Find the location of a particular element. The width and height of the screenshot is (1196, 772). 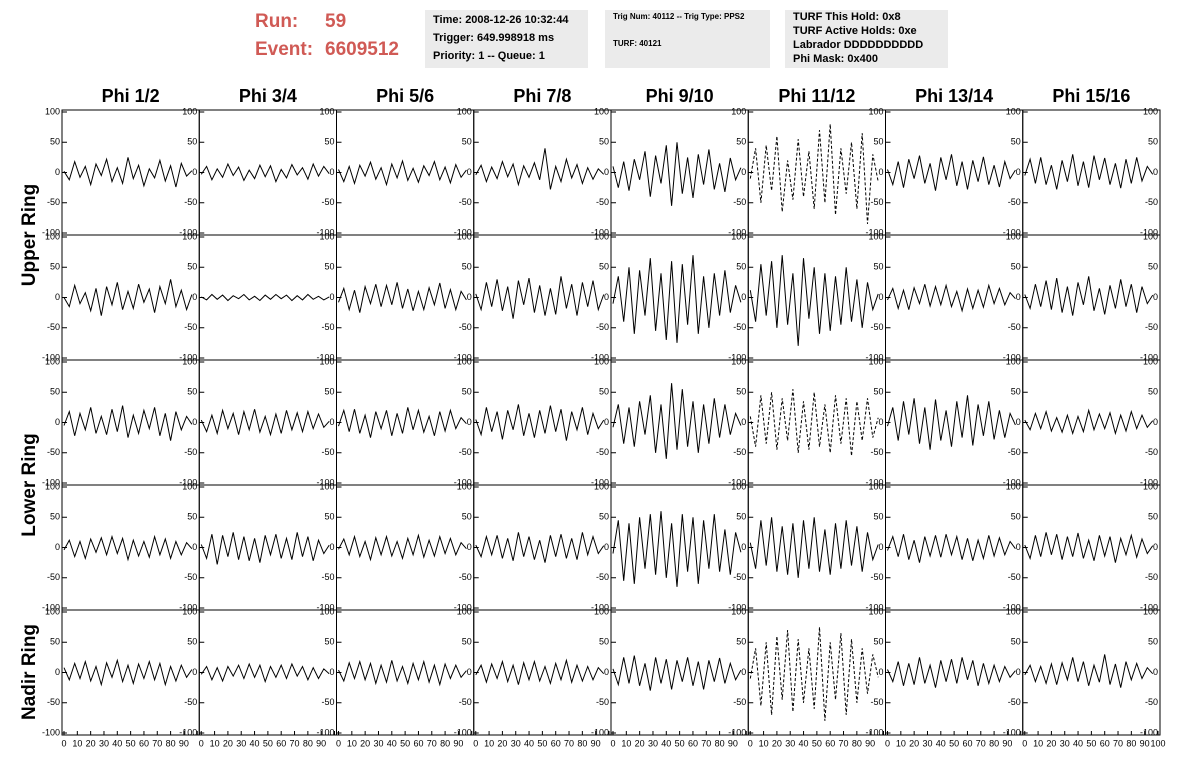

info-line: Labrador DDDDDDDDDD is located at coordinates (858, 45).